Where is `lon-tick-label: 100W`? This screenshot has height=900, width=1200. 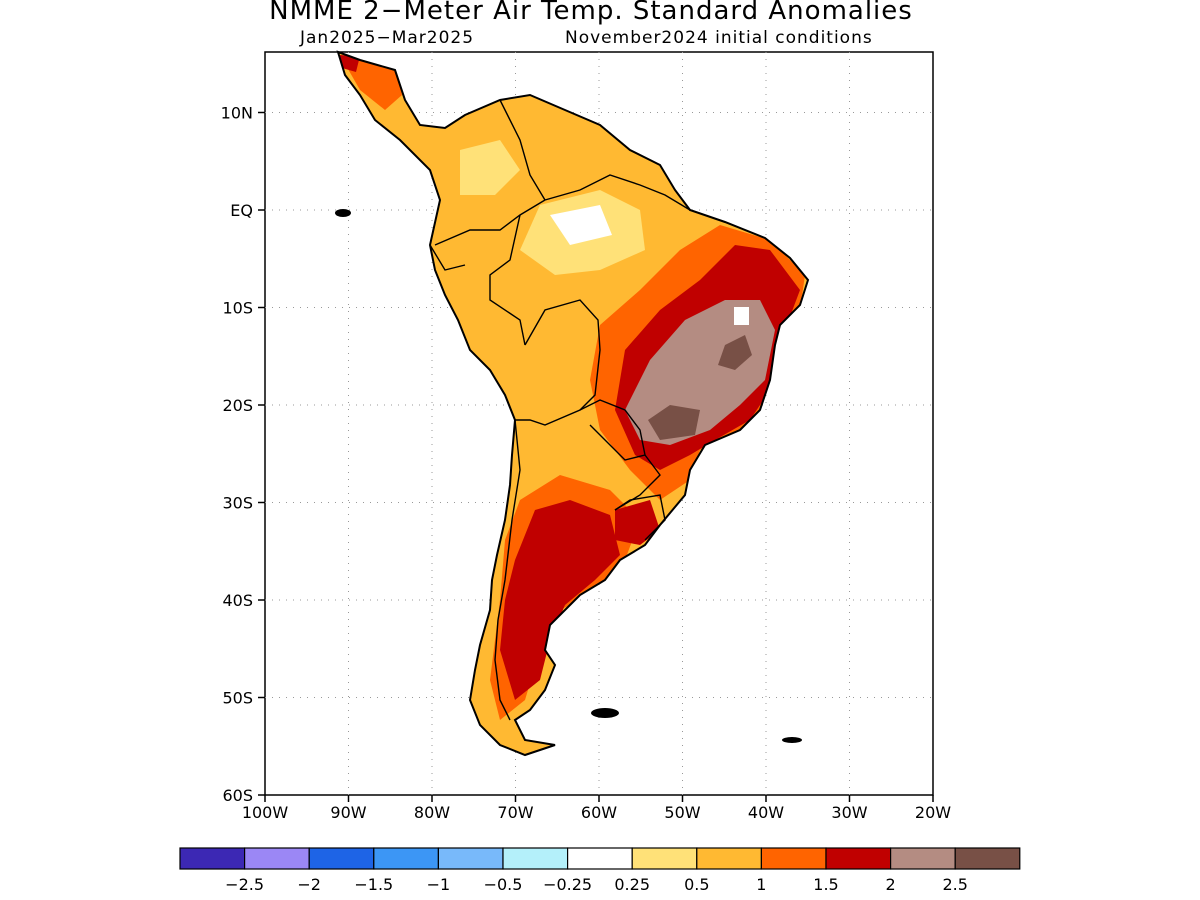 lon-tick-label: 100W is located at coordinates (265, 812).